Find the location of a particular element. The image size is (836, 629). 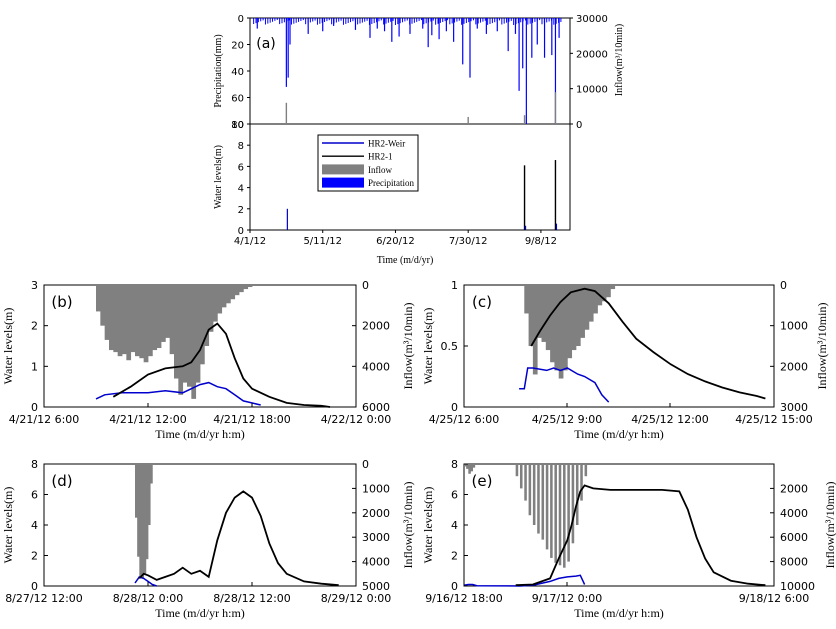

level-tick-label: 4 is located at coordinates (241, 189).